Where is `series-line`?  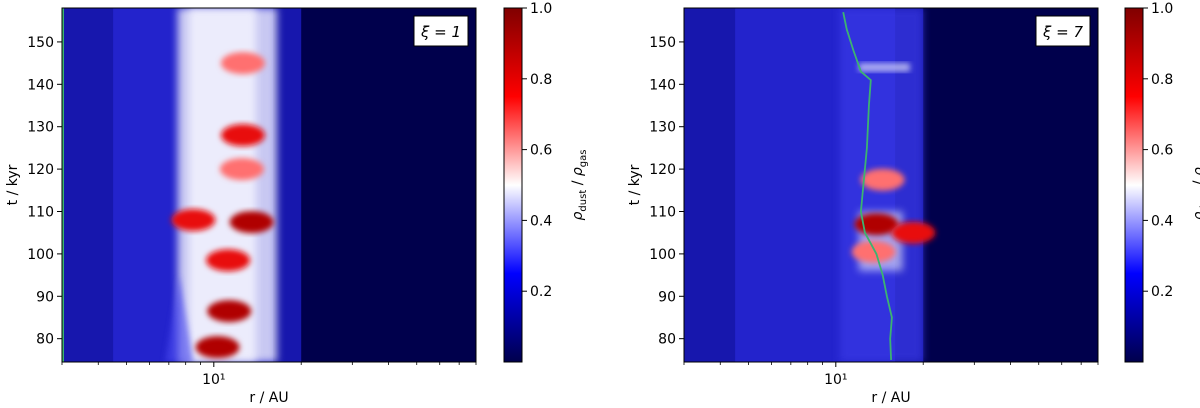
series-line is located at coordinates (867, 186).